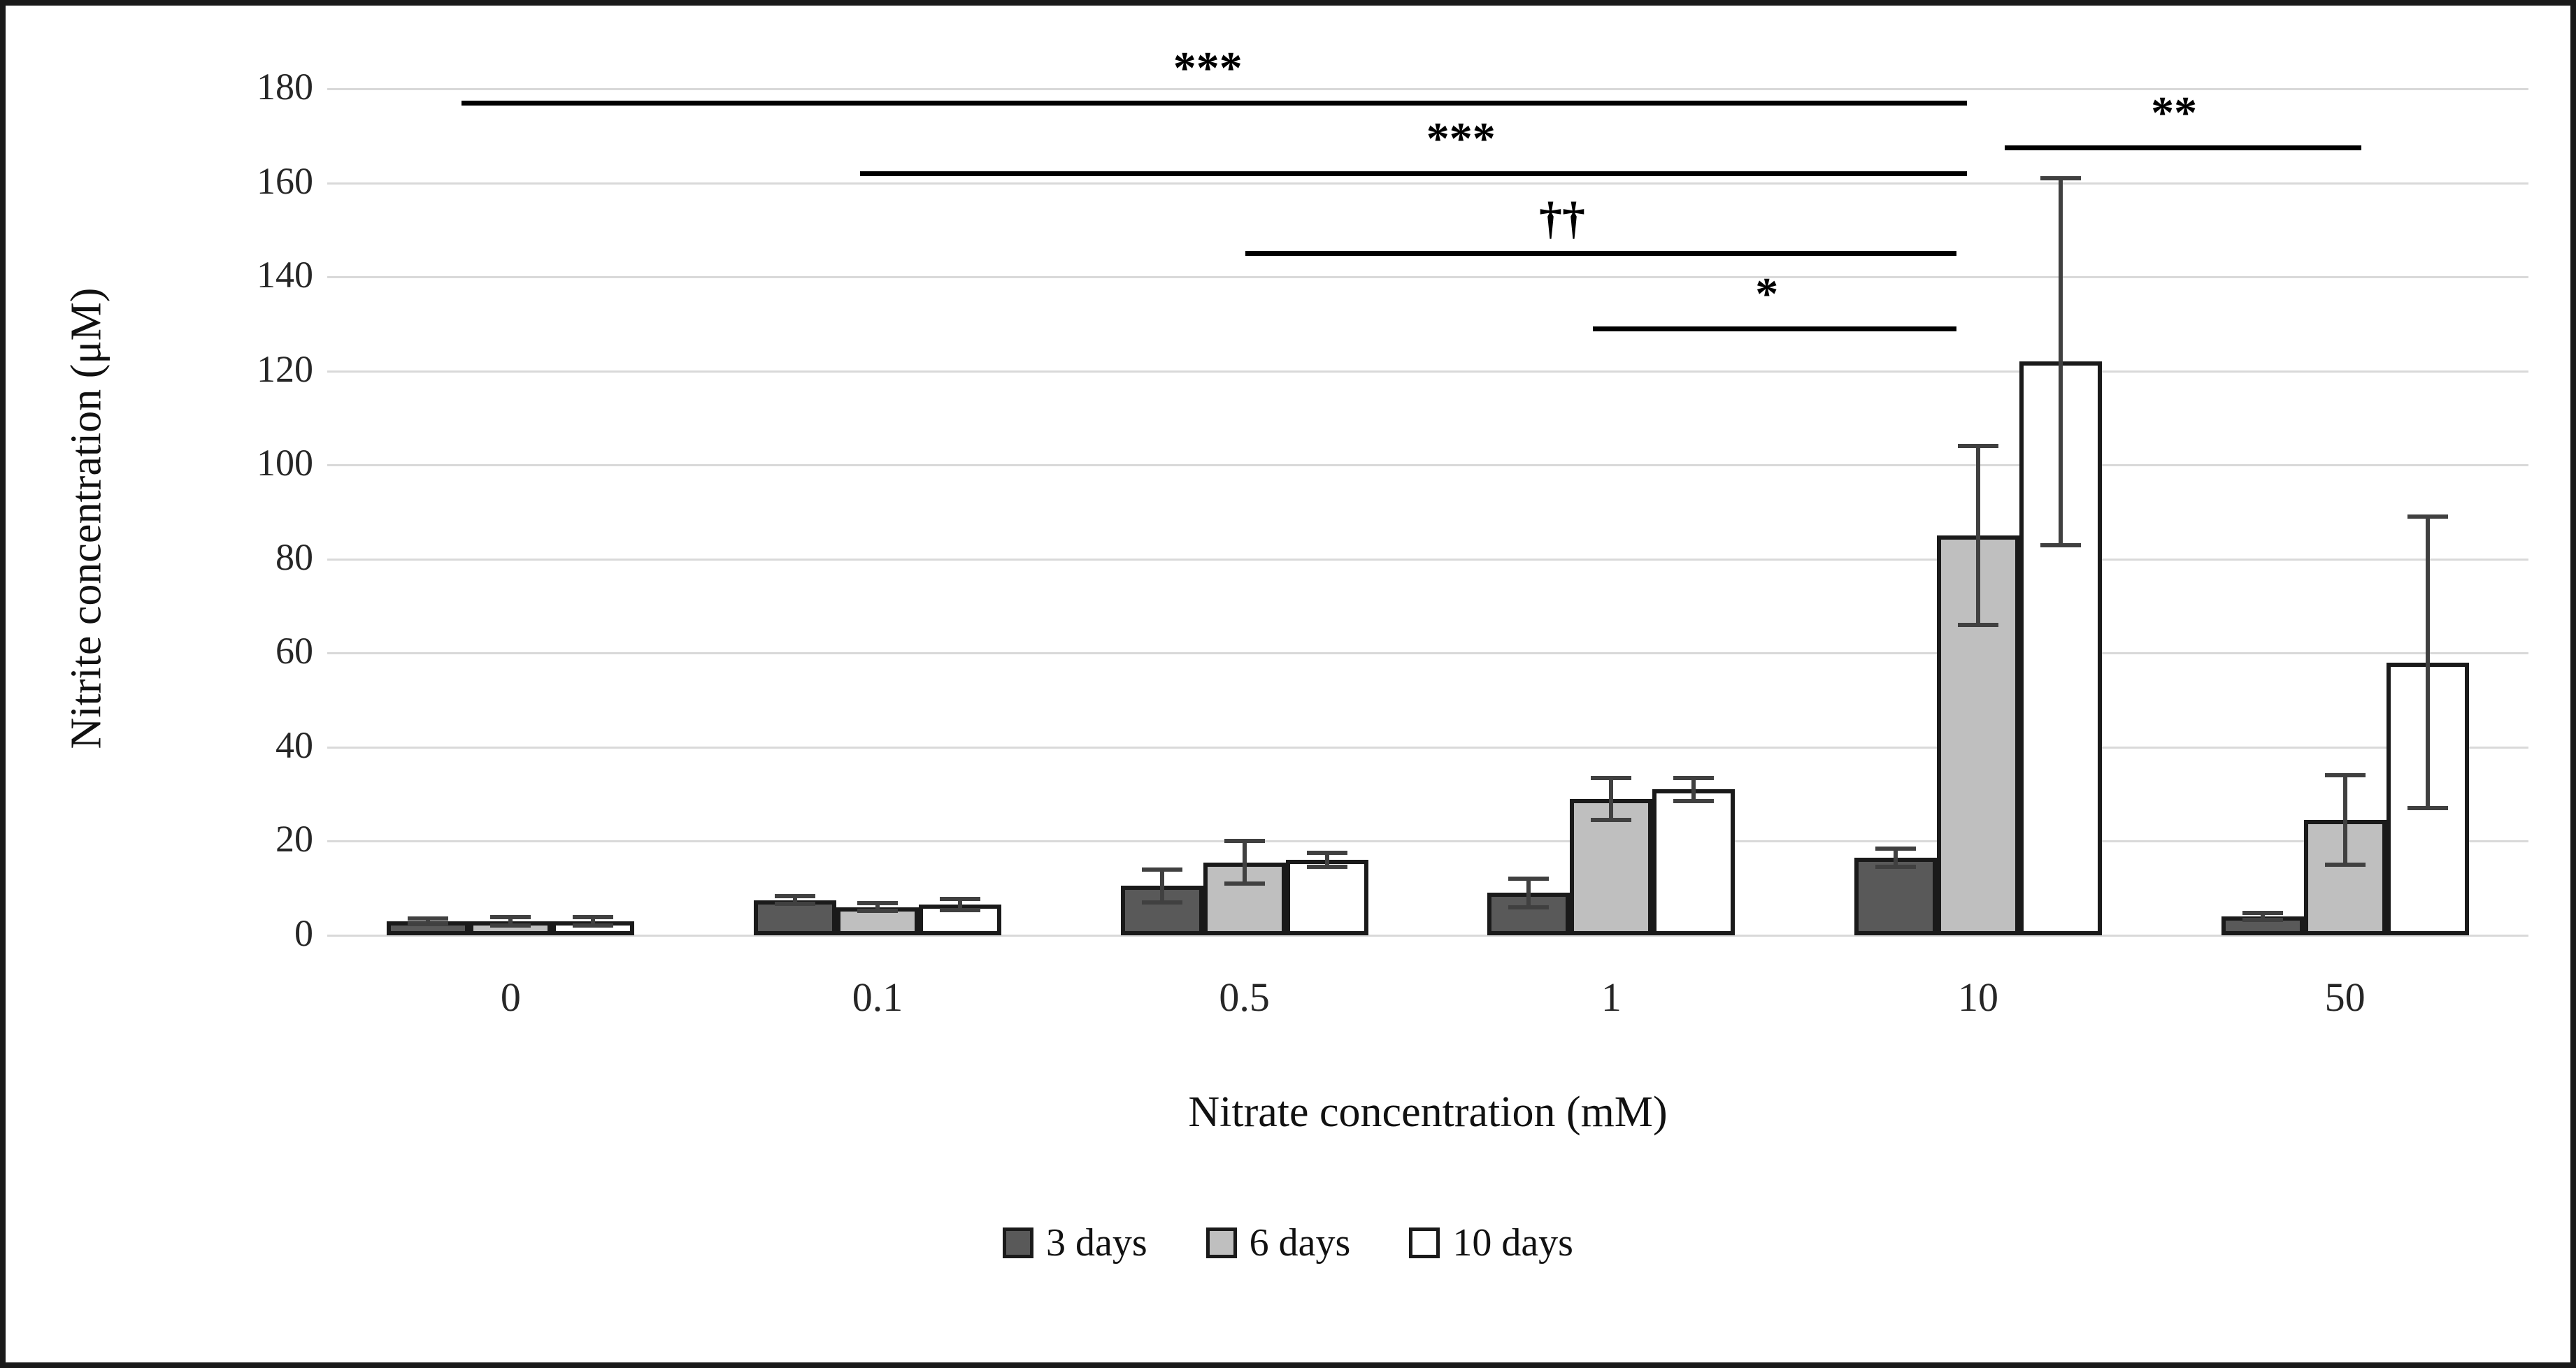 The image size is (2576, 1368). I want to click on y-tick-label: 0, so click(303, 933).